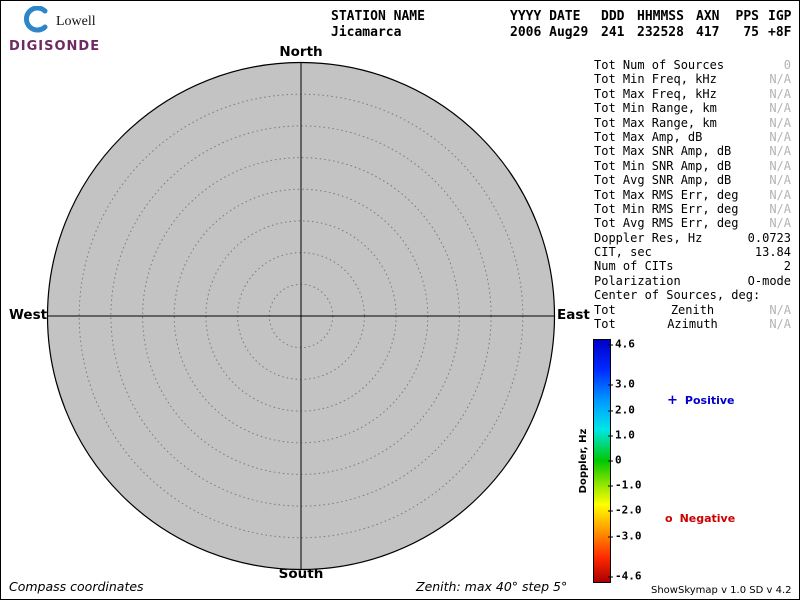 This screenshot has height=600, width=800. Describe the element at coordinates (655, 93) in the screenshot. I see `stat-label: Tot Max Freq, kHz` at that location.